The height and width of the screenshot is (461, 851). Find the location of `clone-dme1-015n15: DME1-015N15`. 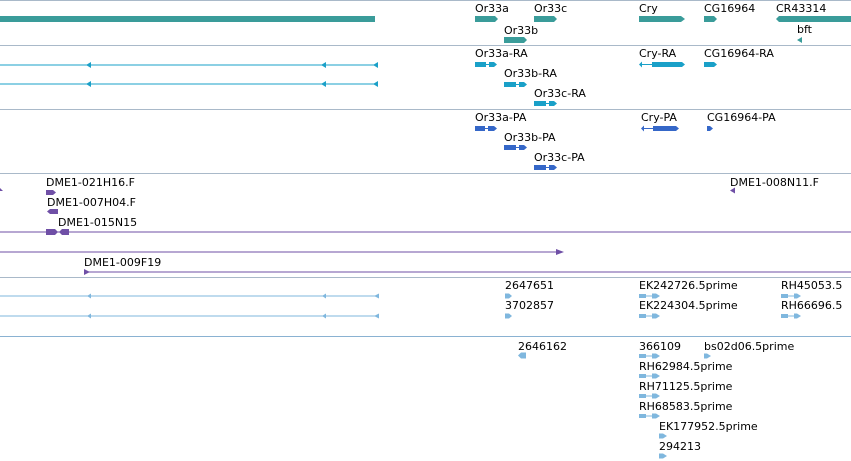

clone-dme1-015n15: DME1-015N15 is located at coordinates (425, 225).